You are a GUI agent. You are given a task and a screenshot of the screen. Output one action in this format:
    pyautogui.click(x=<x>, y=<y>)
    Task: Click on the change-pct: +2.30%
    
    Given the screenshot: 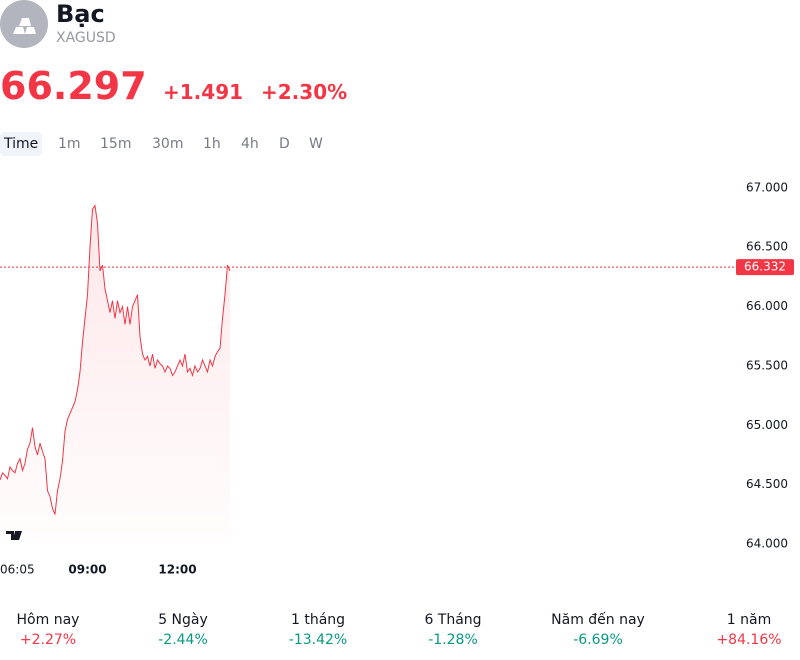 What is the action you would take?
    pyautogui.click(x=304, y=92)
    